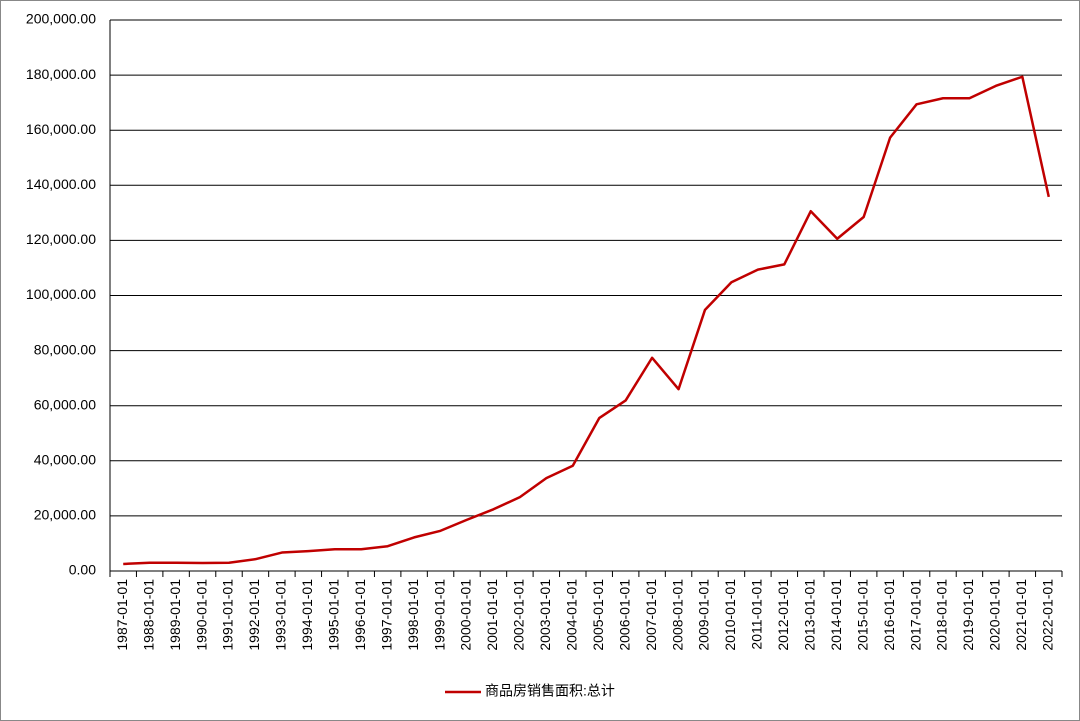 The width and height of the screenshot is (1080, 721). I want to click on y-tick-label: 40,000.00, so click(65, 460).